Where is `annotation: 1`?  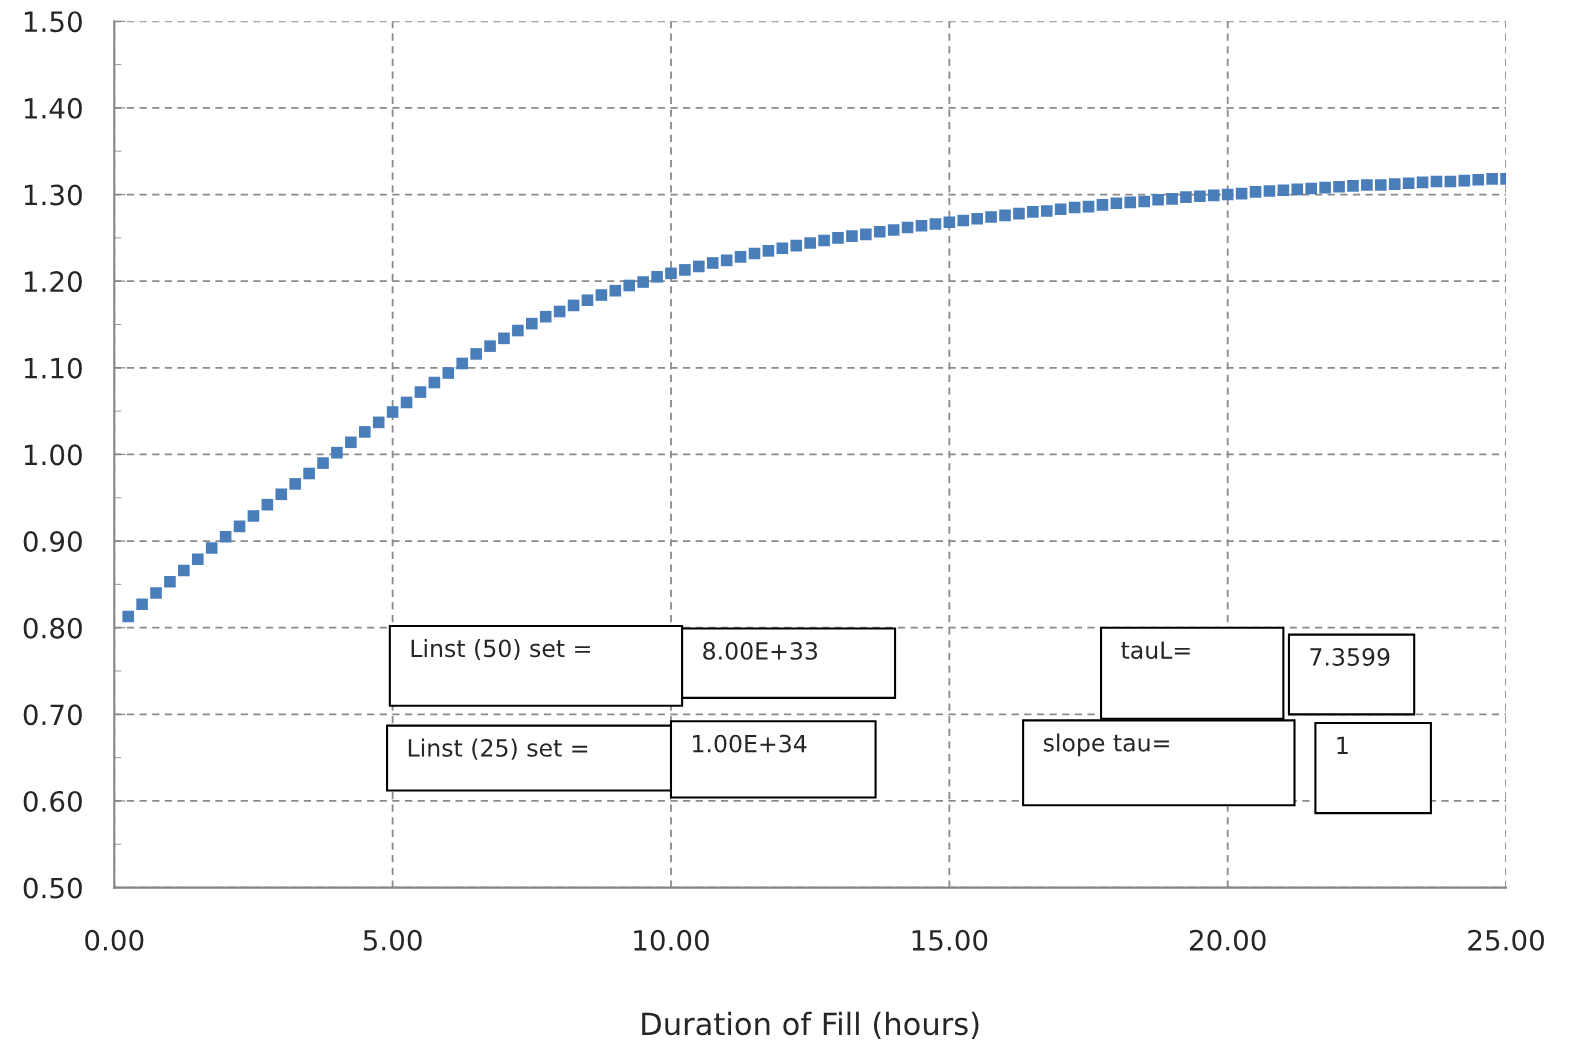
annotation: 1 is located at coordinates (1342, 745).